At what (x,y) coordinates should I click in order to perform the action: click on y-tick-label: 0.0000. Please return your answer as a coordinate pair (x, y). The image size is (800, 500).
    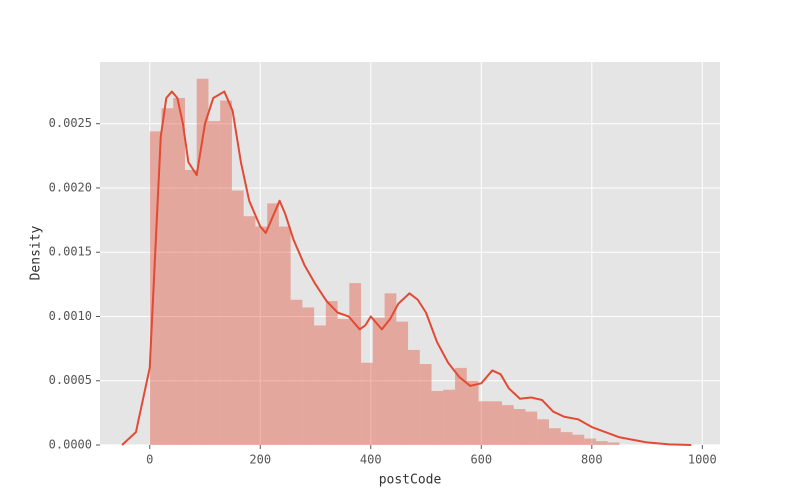
    Looking at the image, I should click on (70, 445).